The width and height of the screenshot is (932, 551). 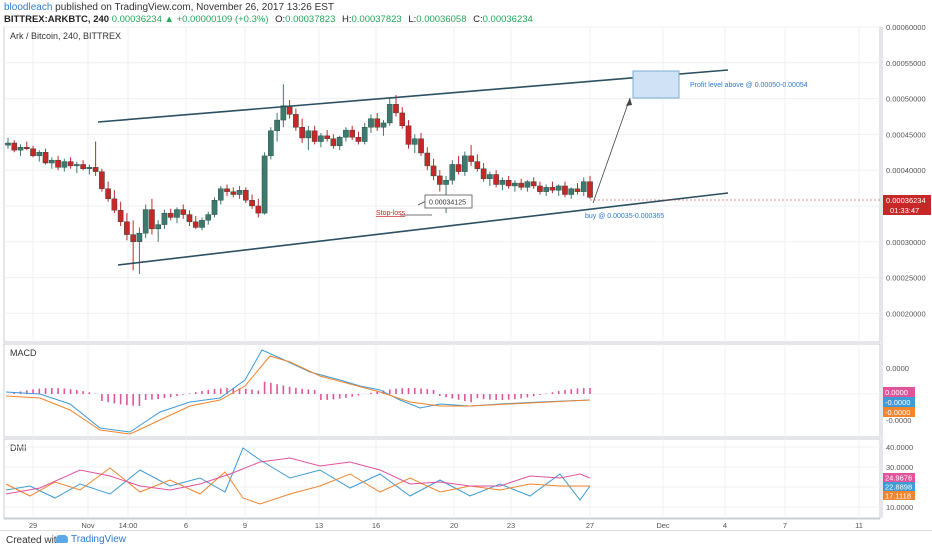 What do you see at coordinates (216, 19) in the screenshot?
I see `price-change: ▲ +0.00000109 (+0.3%)` at bounding box center [216, 19].